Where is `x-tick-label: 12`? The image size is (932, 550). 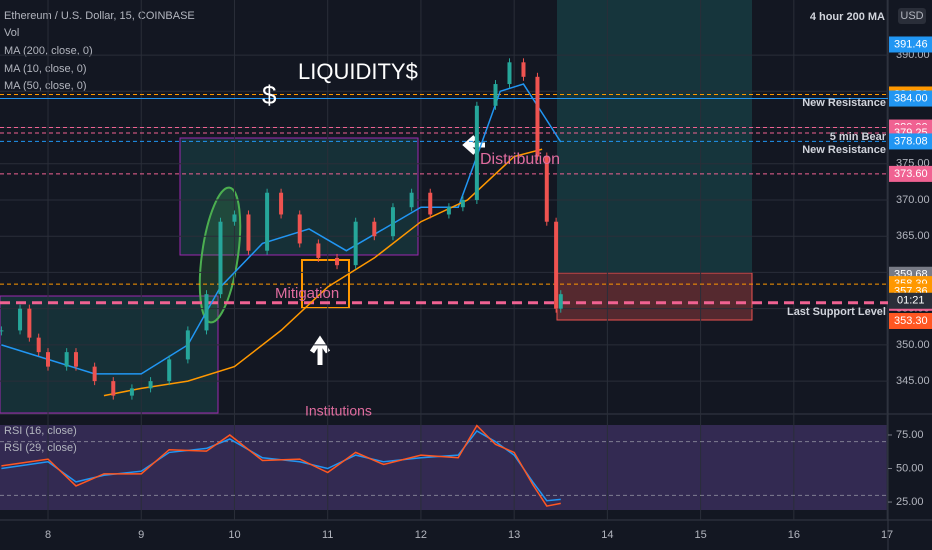 x-tick-label: 12 is located at coordinates (421, 535).